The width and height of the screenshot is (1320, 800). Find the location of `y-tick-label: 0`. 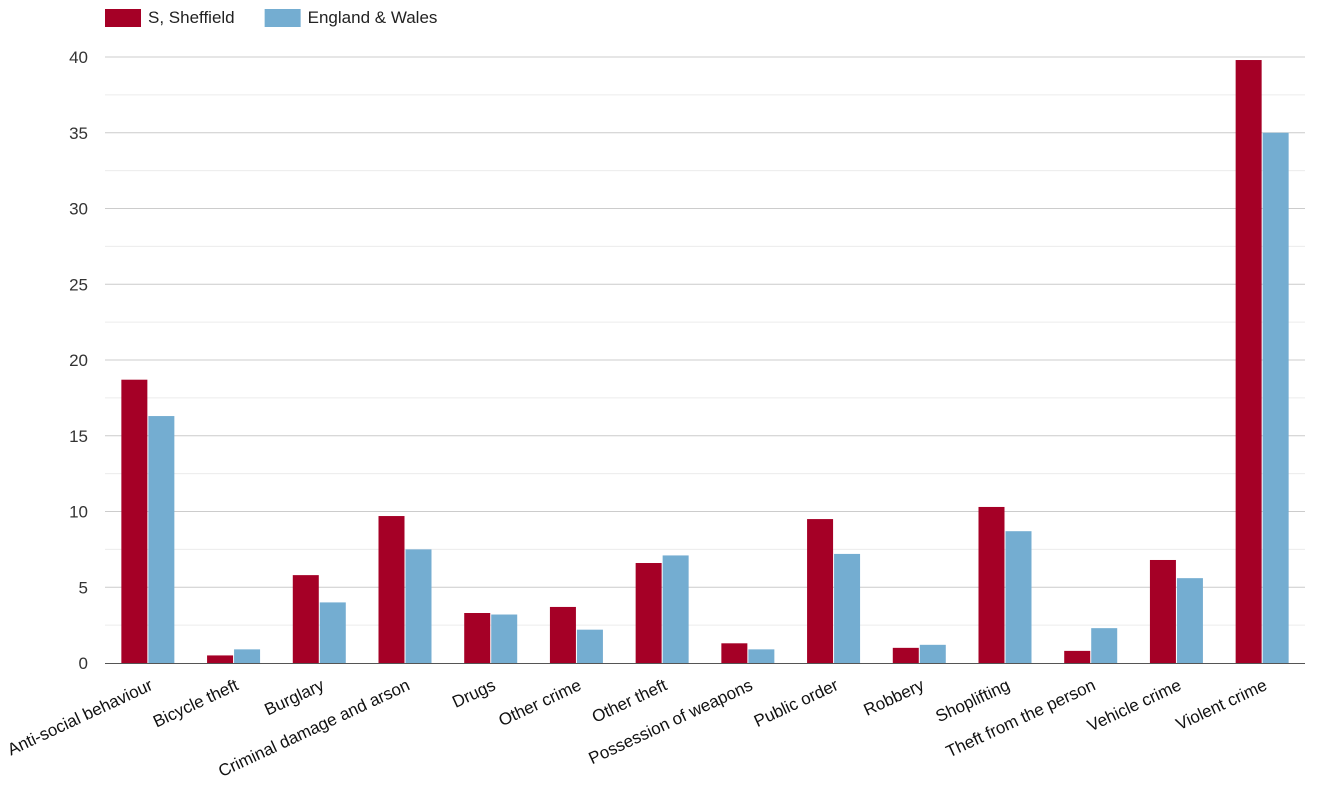

y-tick-label: 0 is located at coordinates (83, 663).